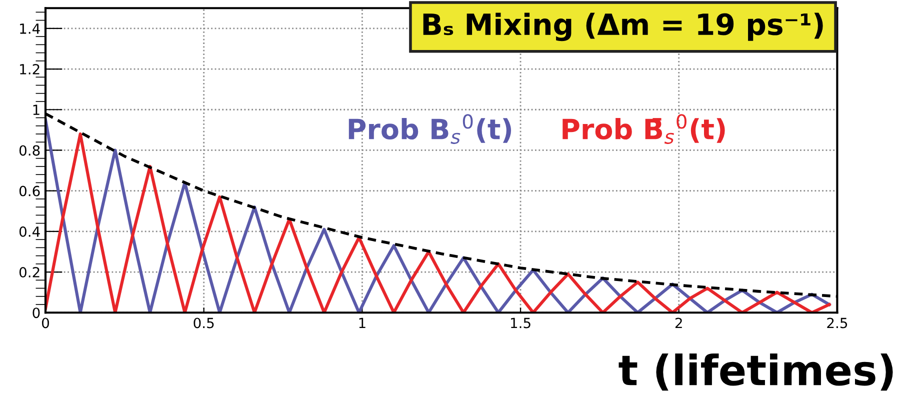 This screenshot has height=406, width=910. What do you see at coordinates (29, 231) in the screenshot?
I see `y-tick-label: 0.4` at bounding box center [29, 231].